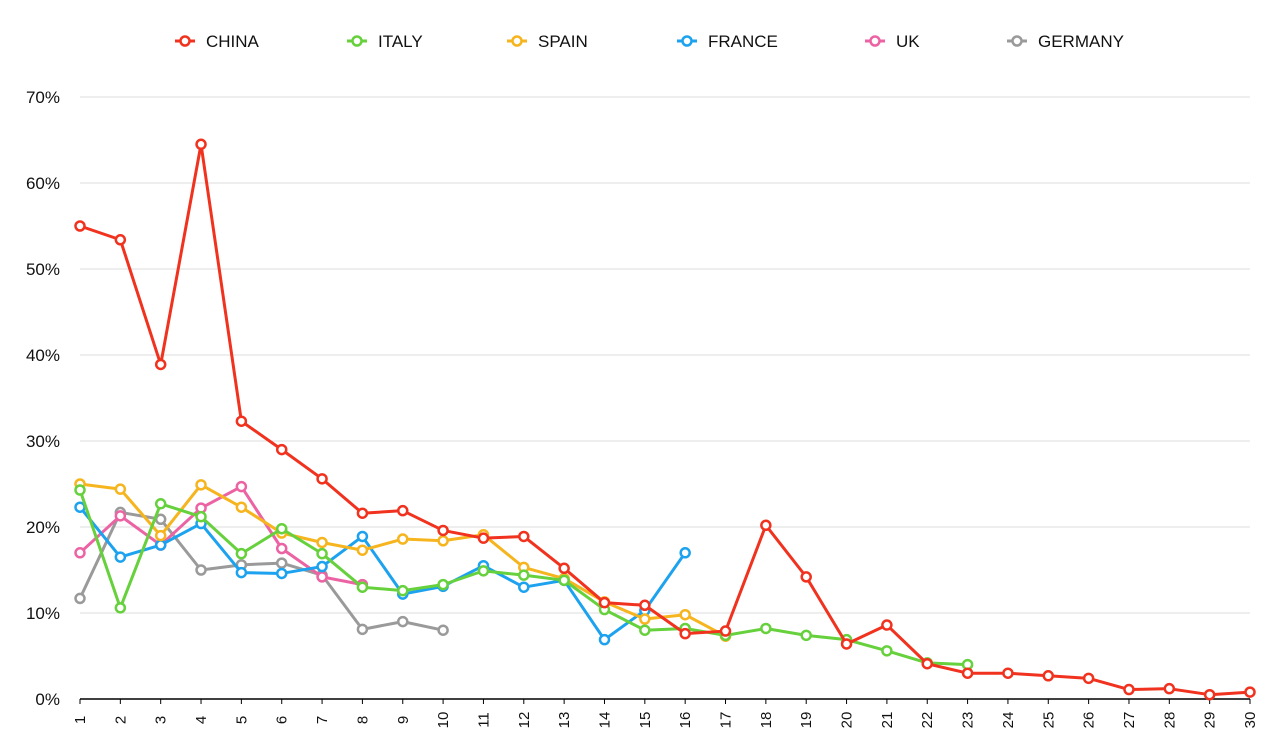 The image size is (1280, 755). What do you see at coordinates (927, 720) in the screenshot?
I see `x-tick-label: 22` at bounding box center [927, 720].